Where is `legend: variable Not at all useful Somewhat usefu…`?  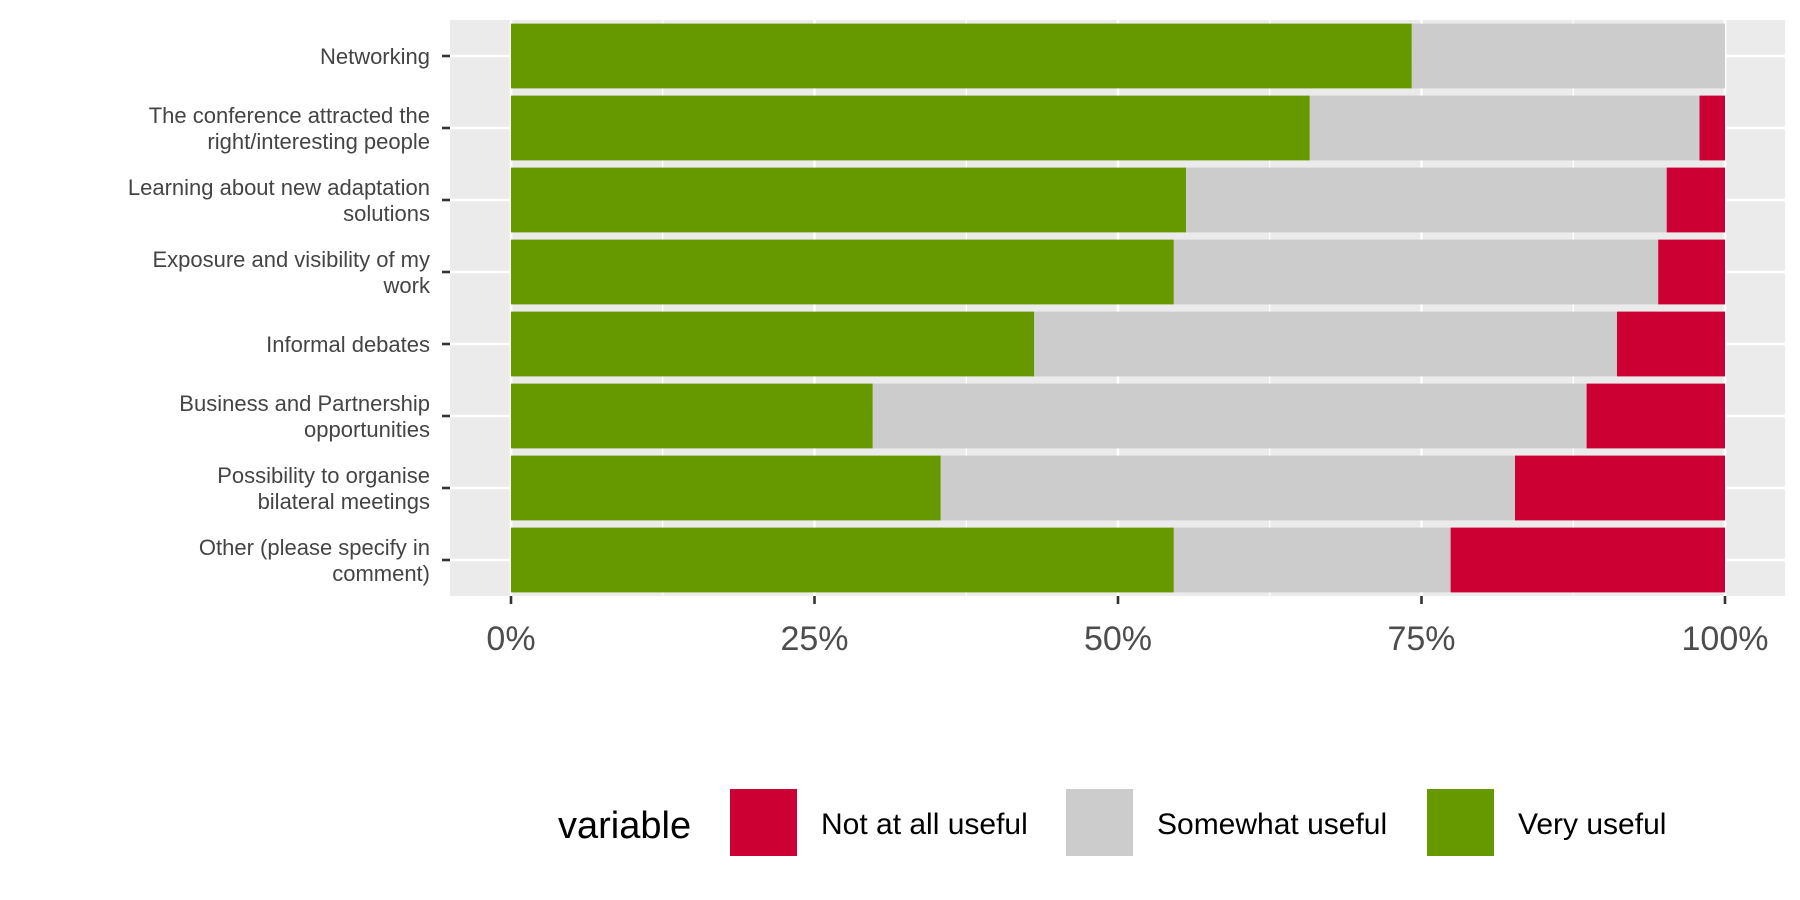 legend: variable Not at all useful Somewhat usefu… is located at coordinates (1112, 822).